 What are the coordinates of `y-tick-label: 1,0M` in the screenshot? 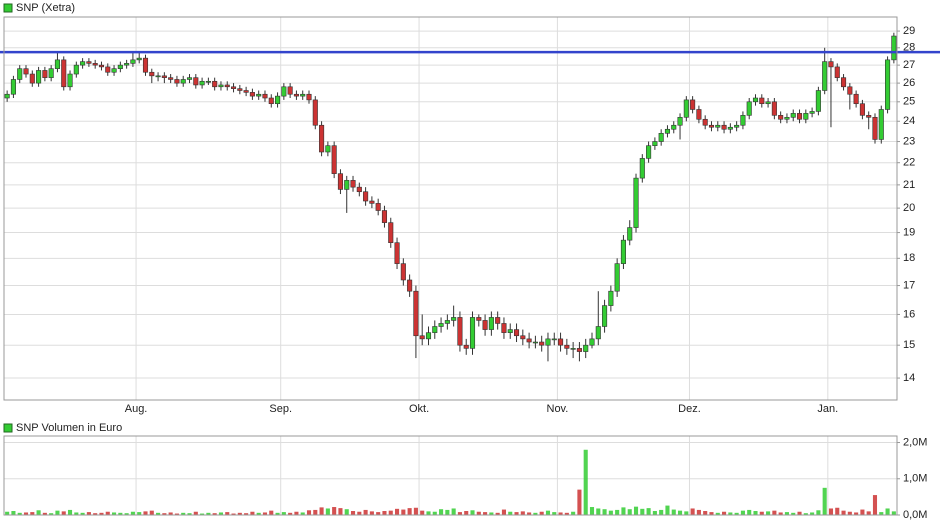 It's located at (915, 479).